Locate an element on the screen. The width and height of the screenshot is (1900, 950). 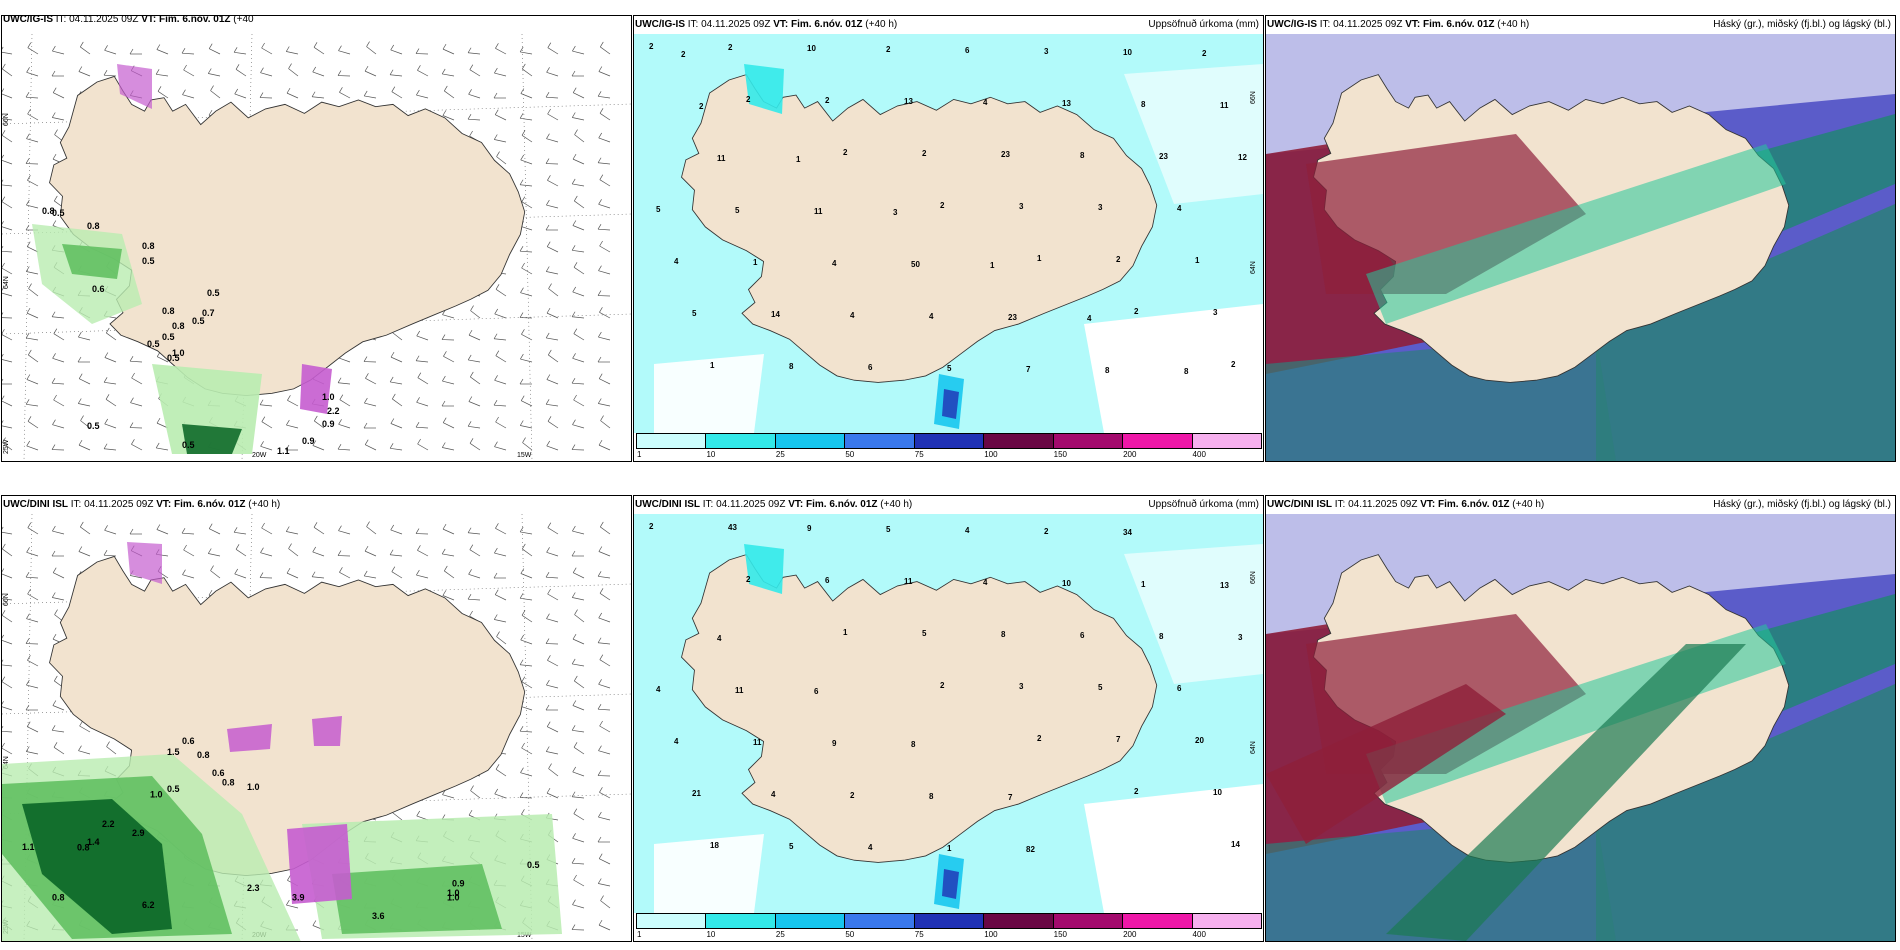
lon-label-15w: 15W is located at coordinates (524, 935).